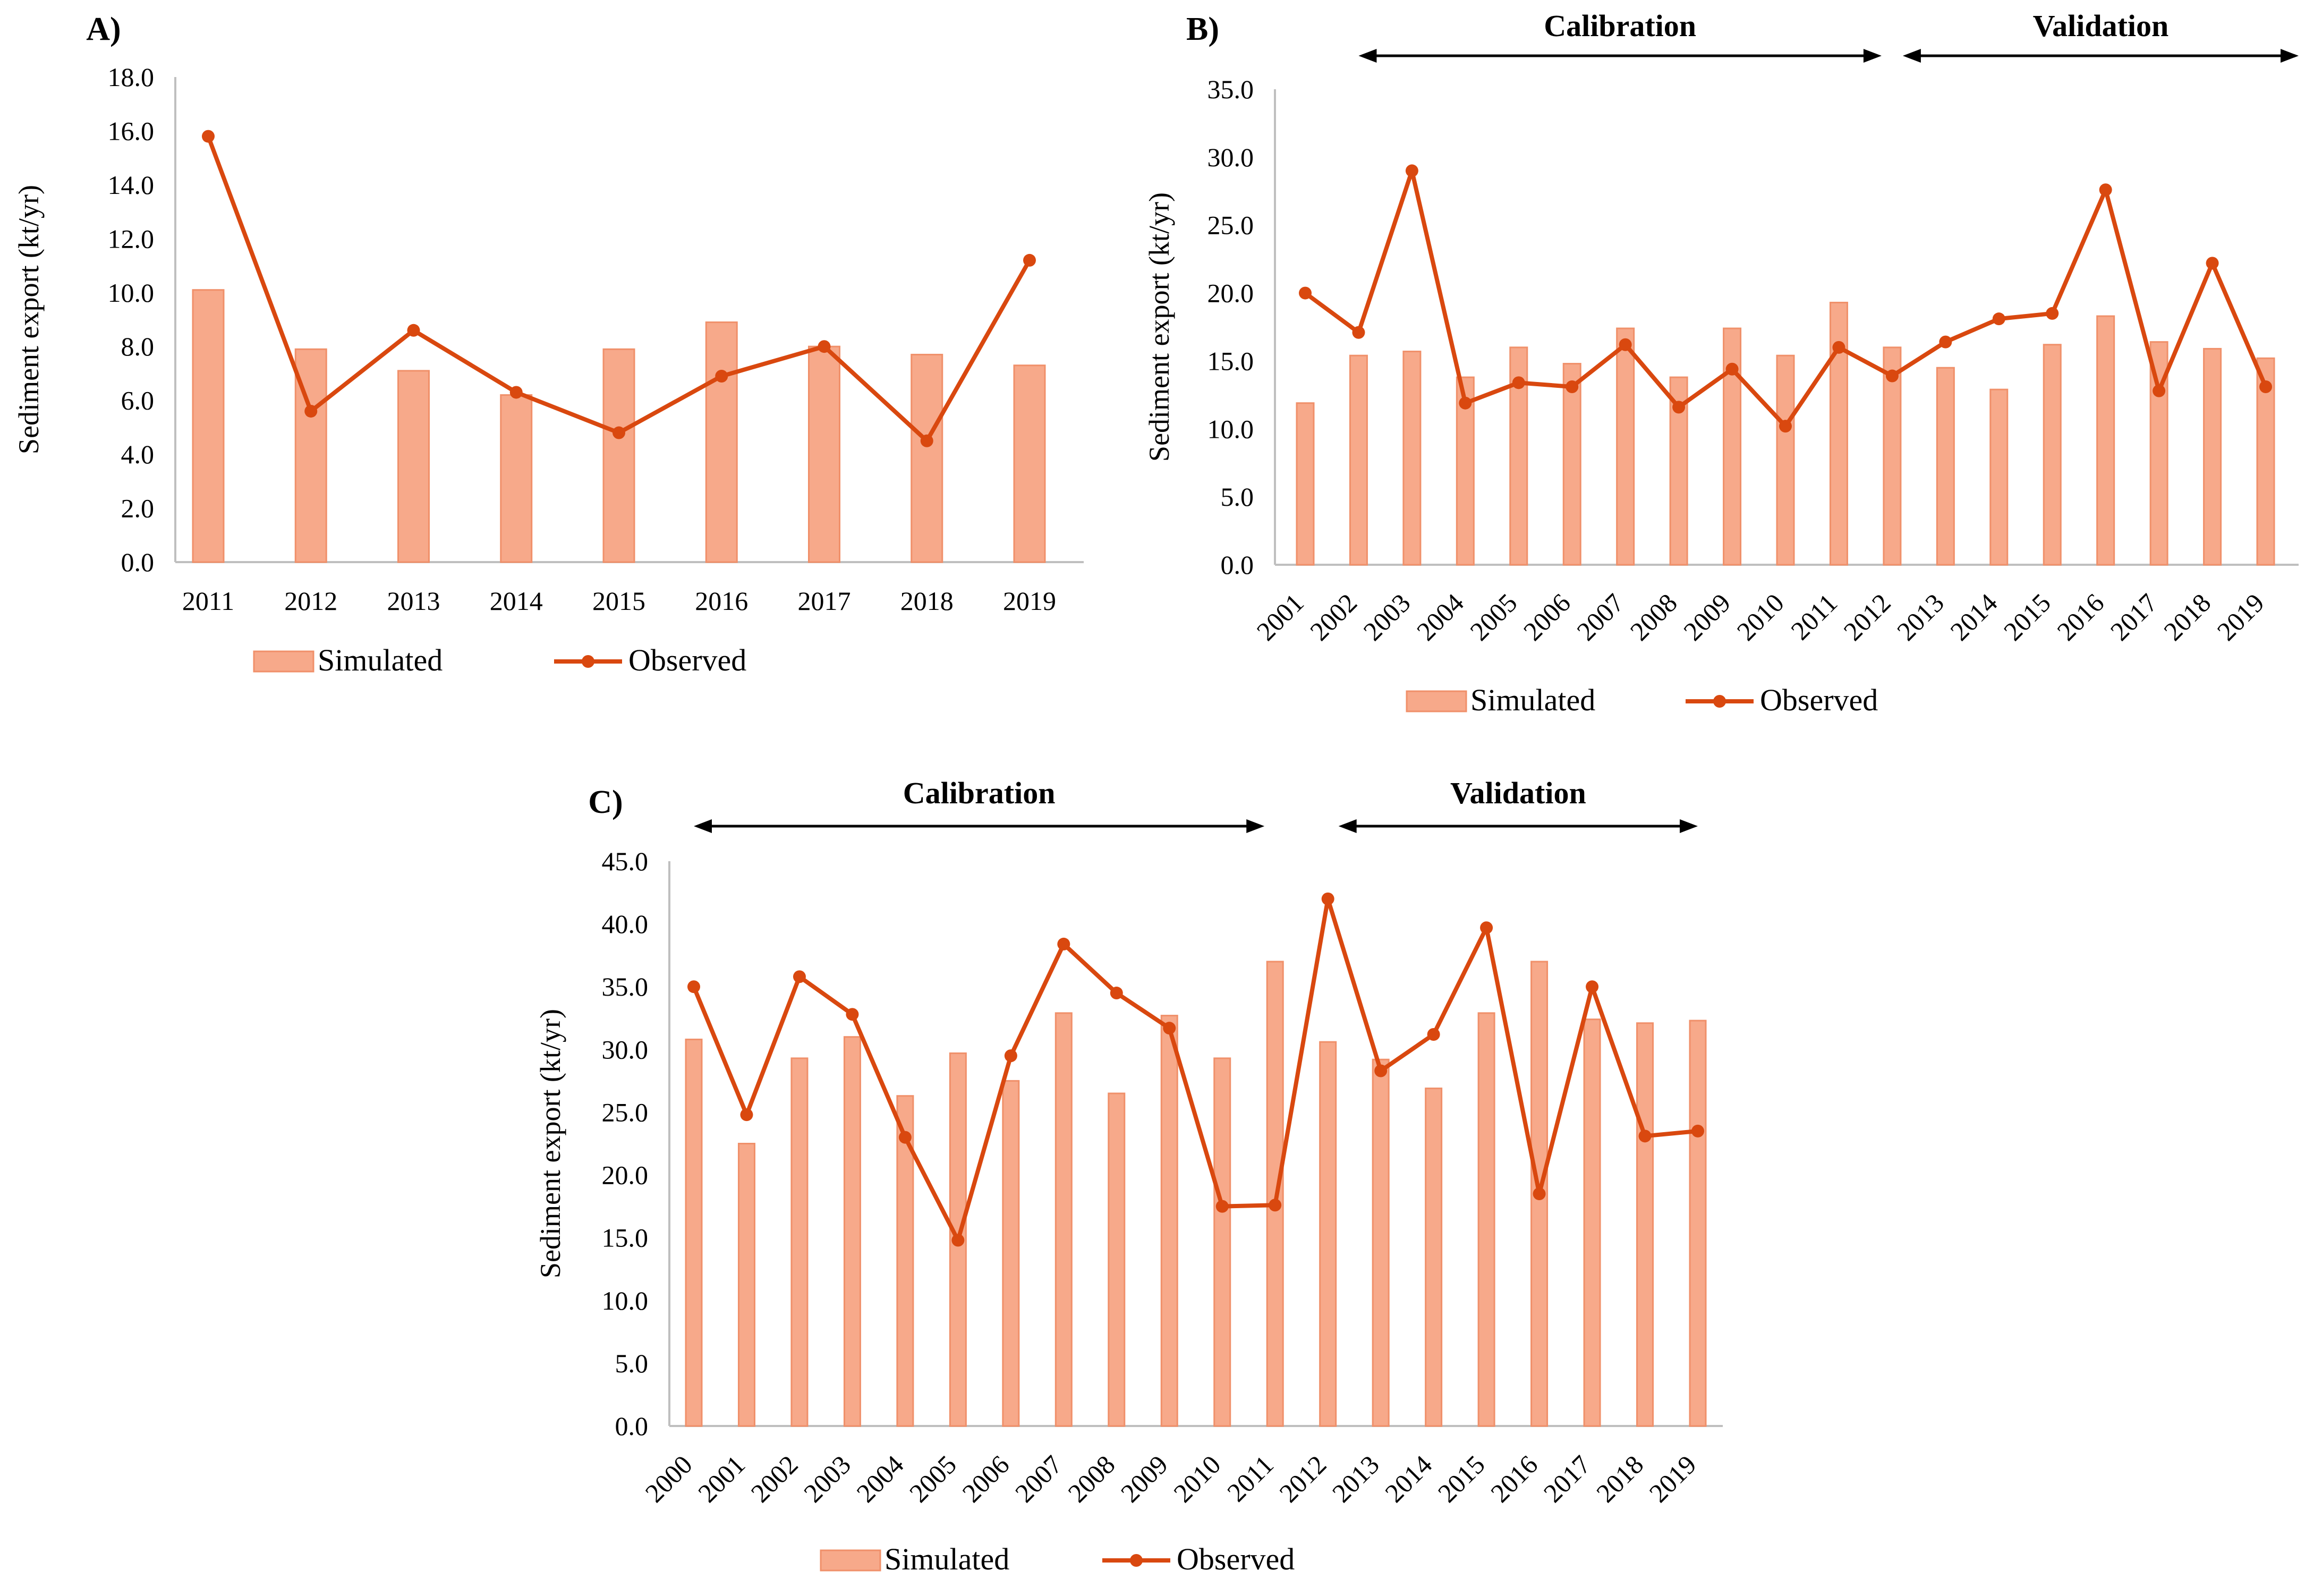 Image resolution: width=2305 pixels, height=1596 pixels. What do you see at coordinates (1436, 701) in the screenshot?
I see `legend-swatch-simulated` at bounding box center [1436, 701].